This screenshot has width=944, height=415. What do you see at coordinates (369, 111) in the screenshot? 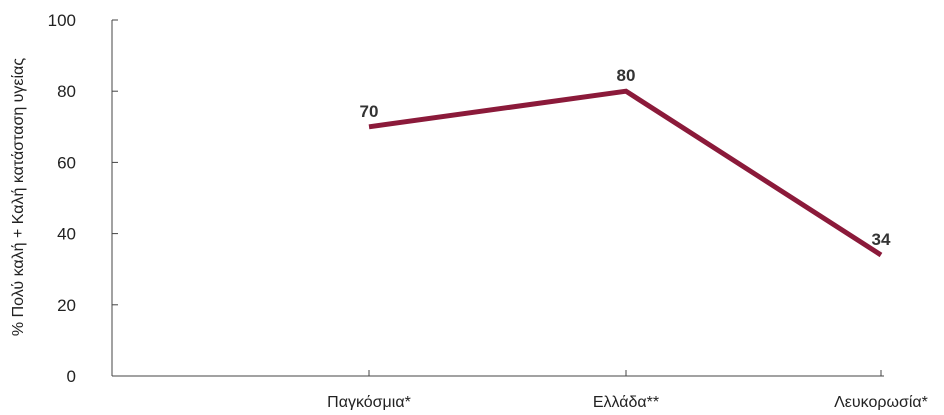
I see `data-label: 70` at bounding box center [369, 111].